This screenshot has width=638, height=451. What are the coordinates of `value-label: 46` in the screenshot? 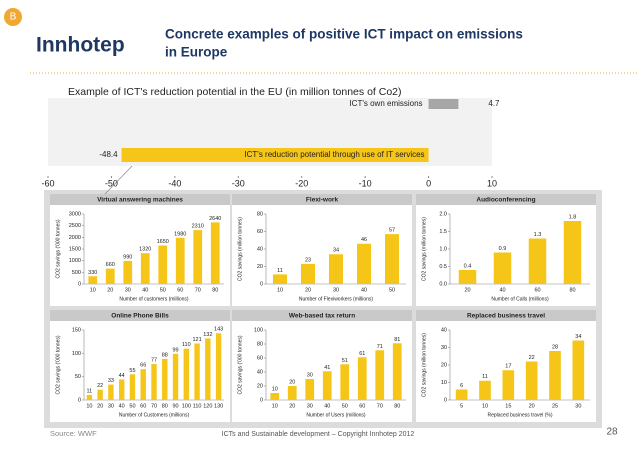 It's located at (364, 240).